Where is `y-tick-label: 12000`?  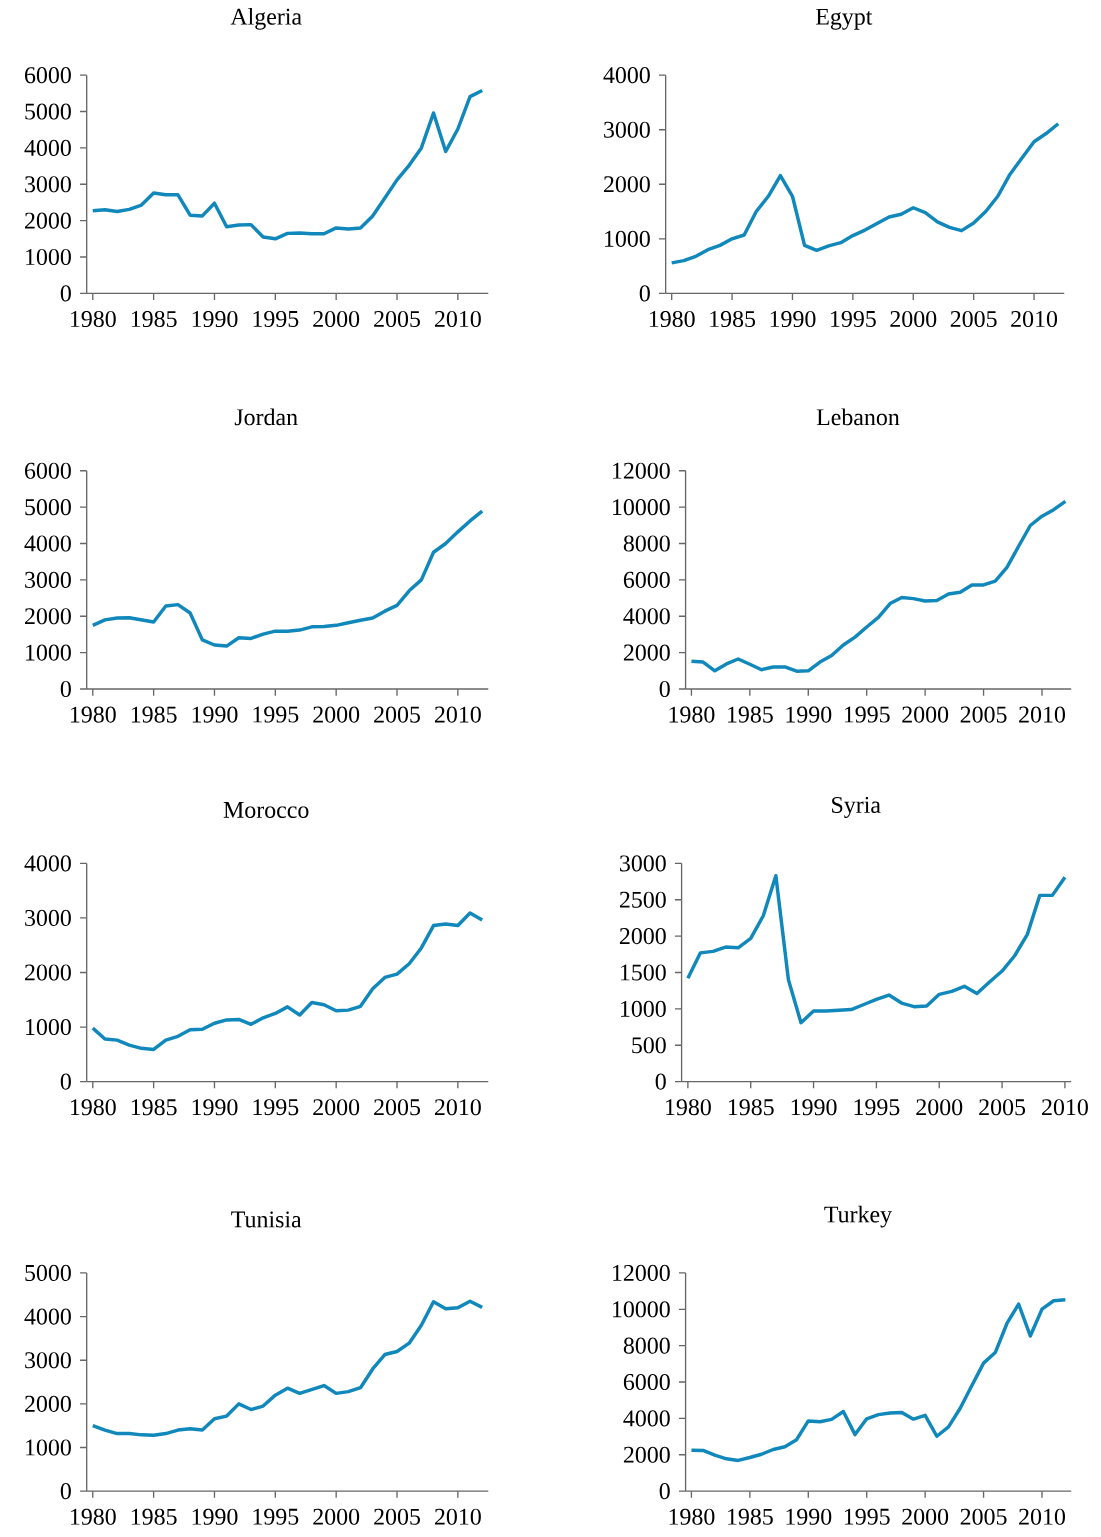
y-tick-label: 12000 is located at coordinates (641, 1272).